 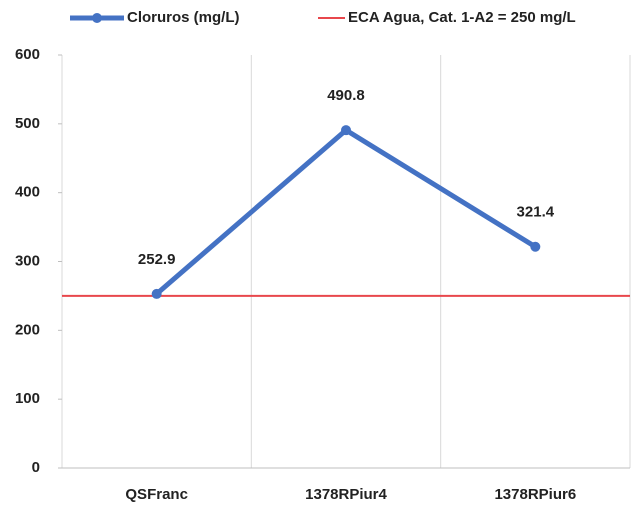 What do you see at coordinates (97, 18) in the screenshot?
I see `legend-marker` at bounding box center [97, 18].